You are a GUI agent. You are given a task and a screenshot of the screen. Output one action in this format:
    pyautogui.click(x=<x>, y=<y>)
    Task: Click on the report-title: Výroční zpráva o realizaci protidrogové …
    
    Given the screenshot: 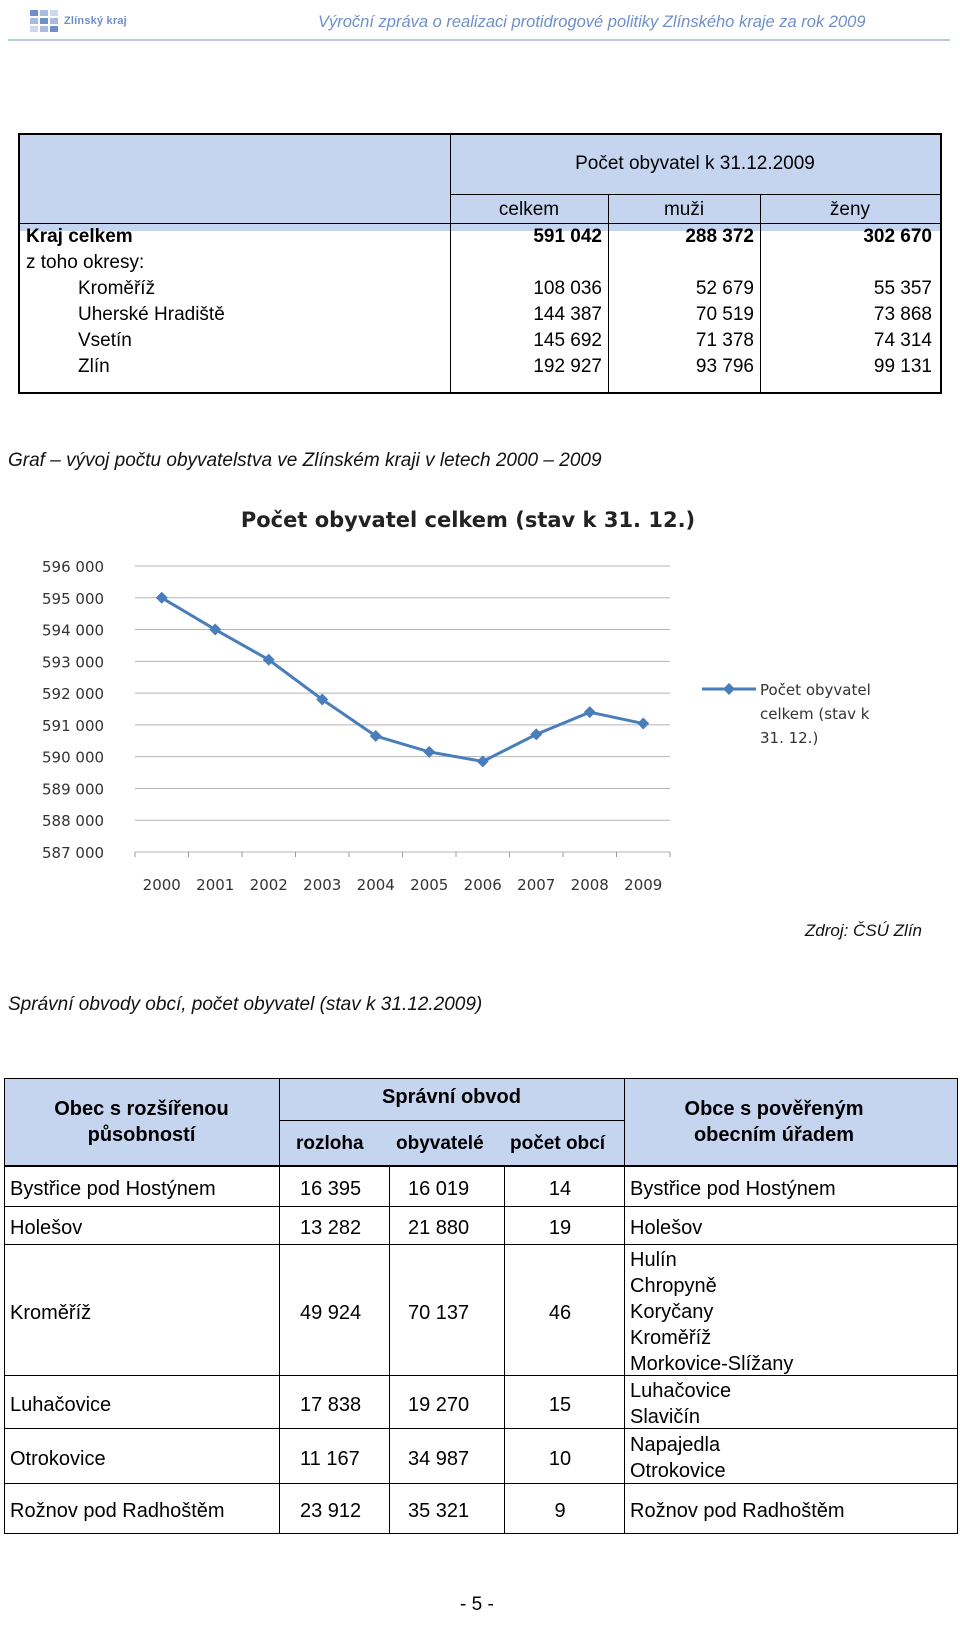 What is the action you would take?
    pyautogui.click(x=592, y=22)
    